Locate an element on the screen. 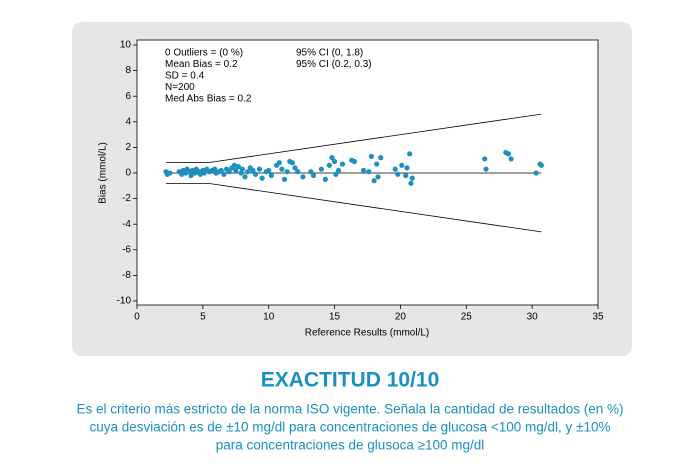 This screenshot has width=700, height=472. annotation: Mean Bias = 0.2 is located at coordinates (201, 64).